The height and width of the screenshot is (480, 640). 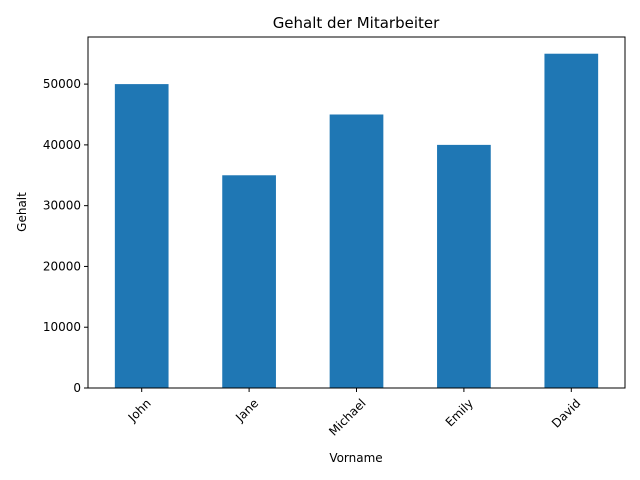 What do you see at coordinates (356, 251) in the screenshot?
I see `bar-michael` at bounding box center [356, 251].